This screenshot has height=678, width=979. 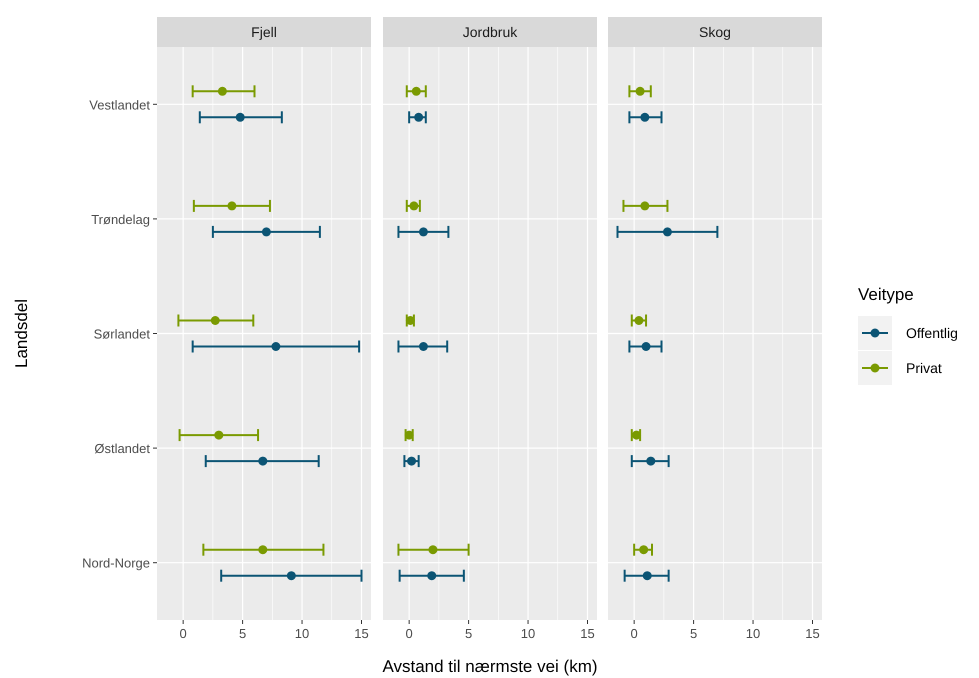 What do you see at coordinates (490, 32) in the screenshot?
I see `chart-title: Jordbruk` at bounding box center [490, 32].